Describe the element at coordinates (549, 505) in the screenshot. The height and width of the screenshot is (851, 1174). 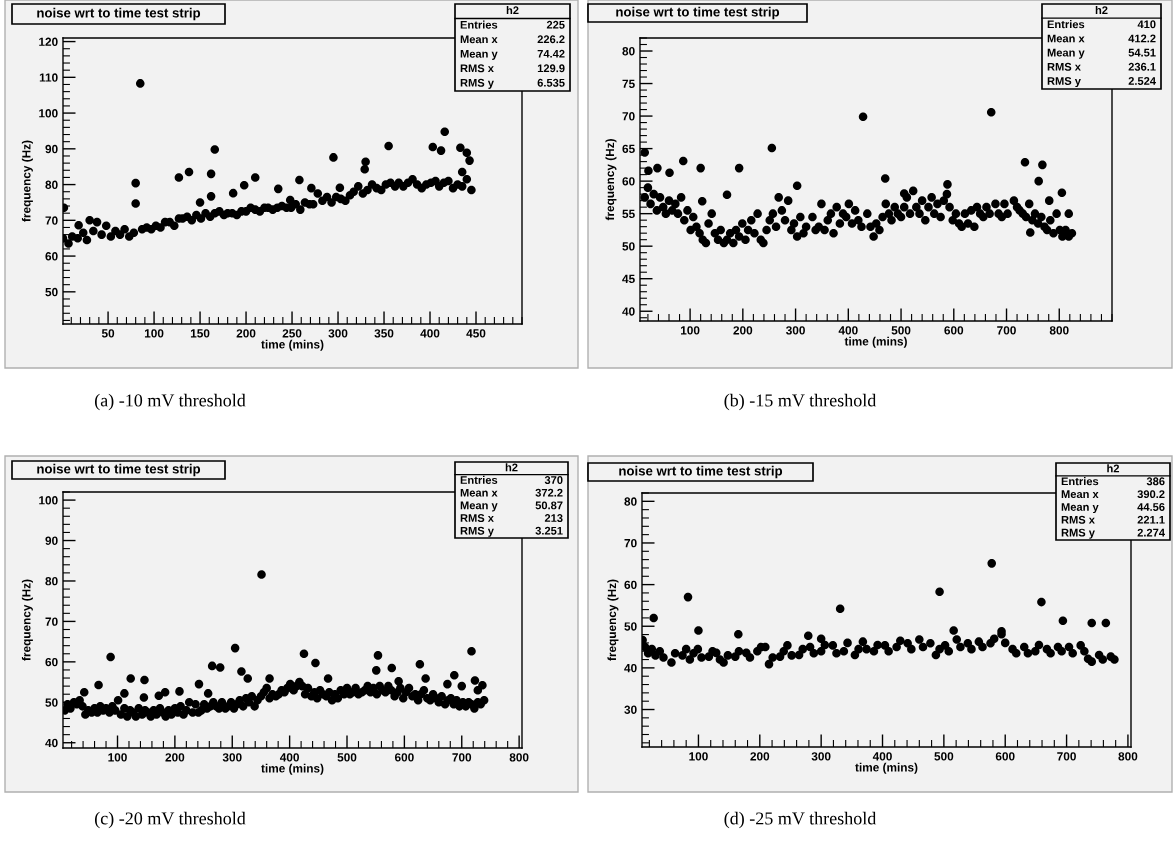
I see `text: 50.87` at that location.